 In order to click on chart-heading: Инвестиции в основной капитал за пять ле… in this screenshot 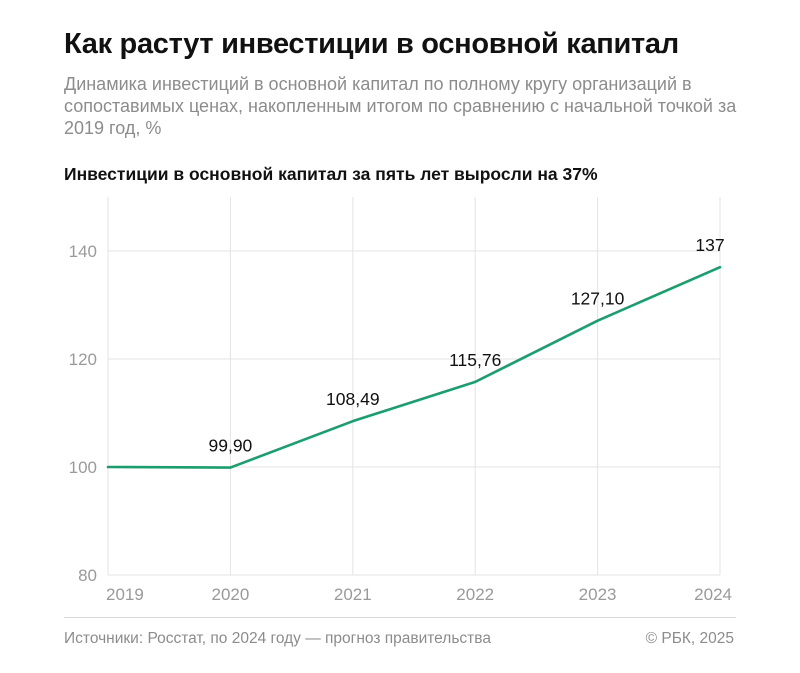, I will do `click(331, 174)`.